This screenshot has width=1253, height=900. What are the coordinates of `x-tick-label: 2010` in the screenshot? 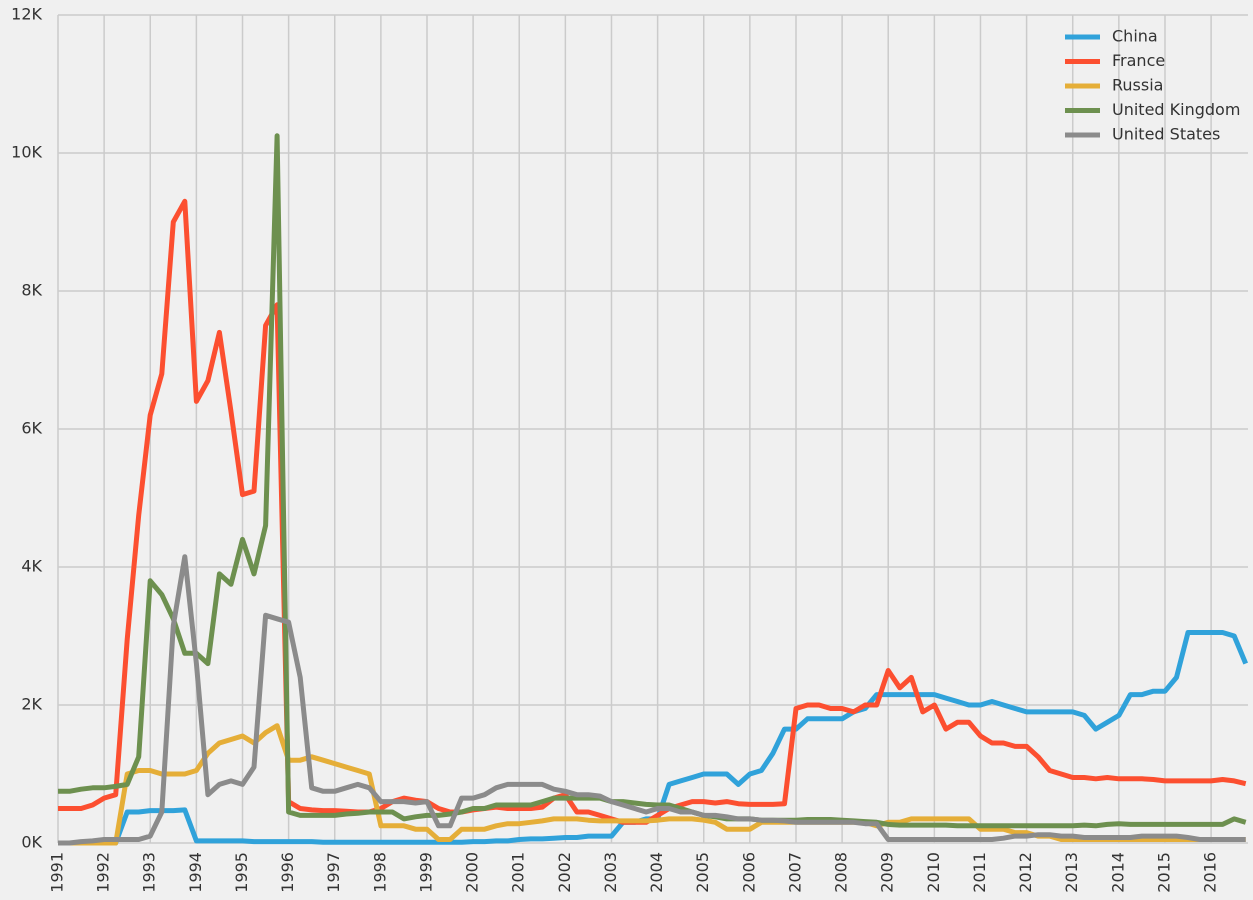 It's located at (933, 872).